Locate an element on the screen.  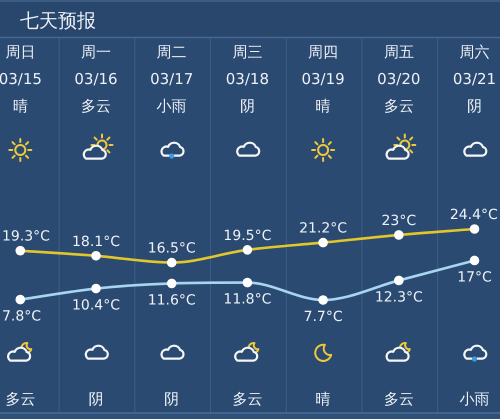
data-label: 16.5°C is located at coordinates (172, 248).